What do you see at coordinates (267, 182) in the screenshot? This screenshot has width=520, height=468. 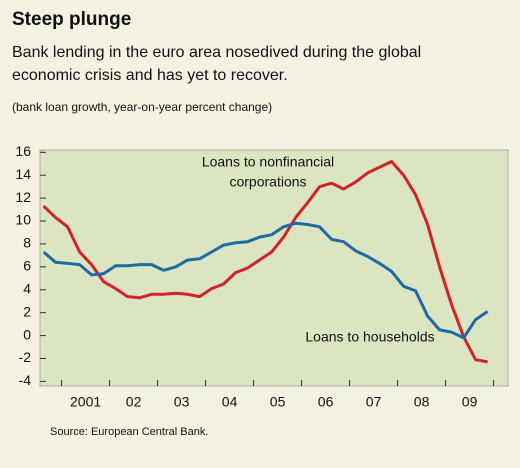 I see `series-label: corporations` at bounding box center [267, 182].